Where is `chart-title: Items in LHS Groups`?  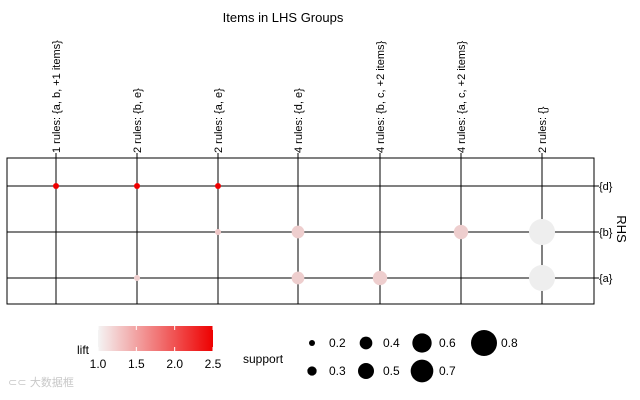
chart-title: Items in LHS Groups is located at coordinates (283, 17).